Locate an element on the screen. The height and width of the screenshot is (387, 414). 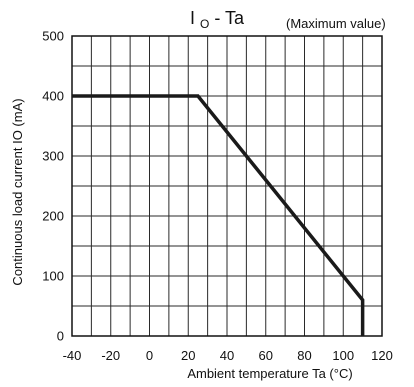
chart-title: I O - Ta is located at coordinates (217, 20).